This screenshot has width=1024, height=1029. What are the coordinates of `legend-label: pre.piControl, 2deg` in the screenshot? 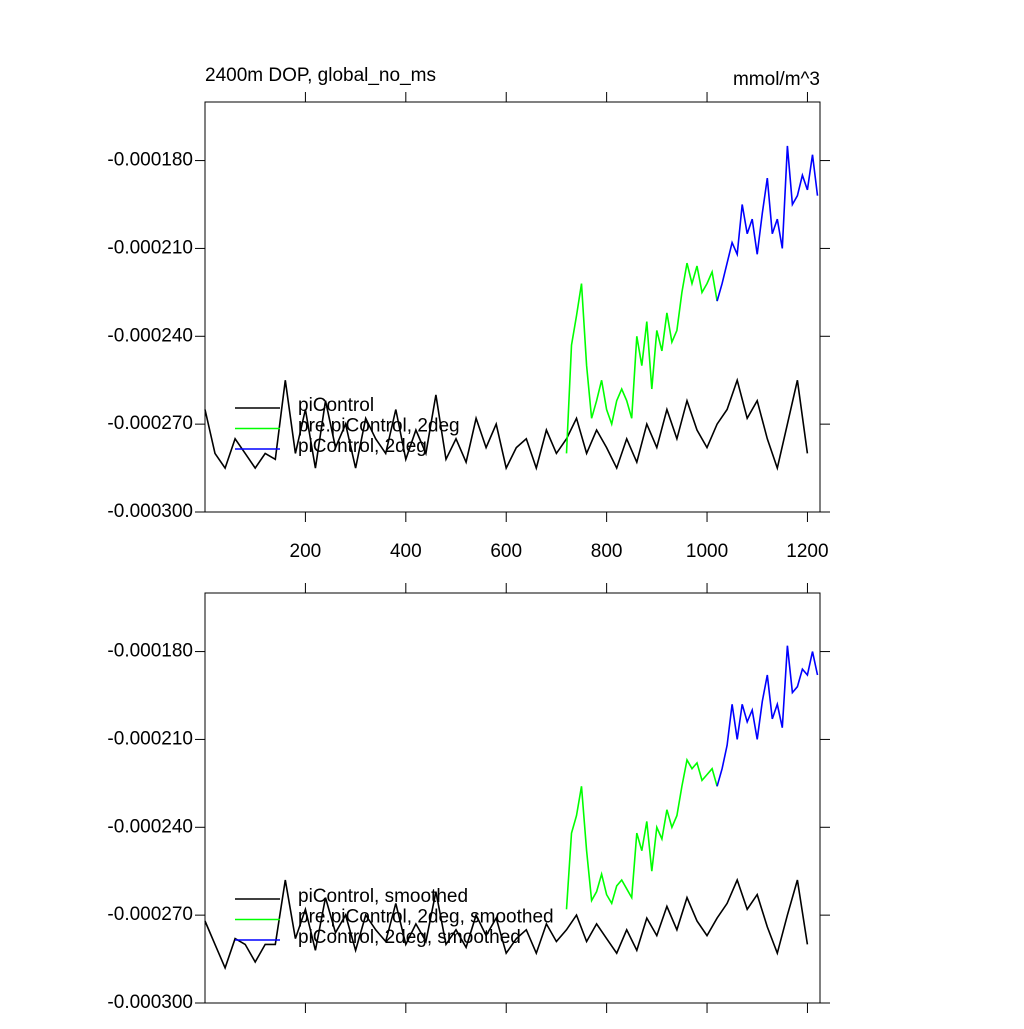 It's located at (379, 426).